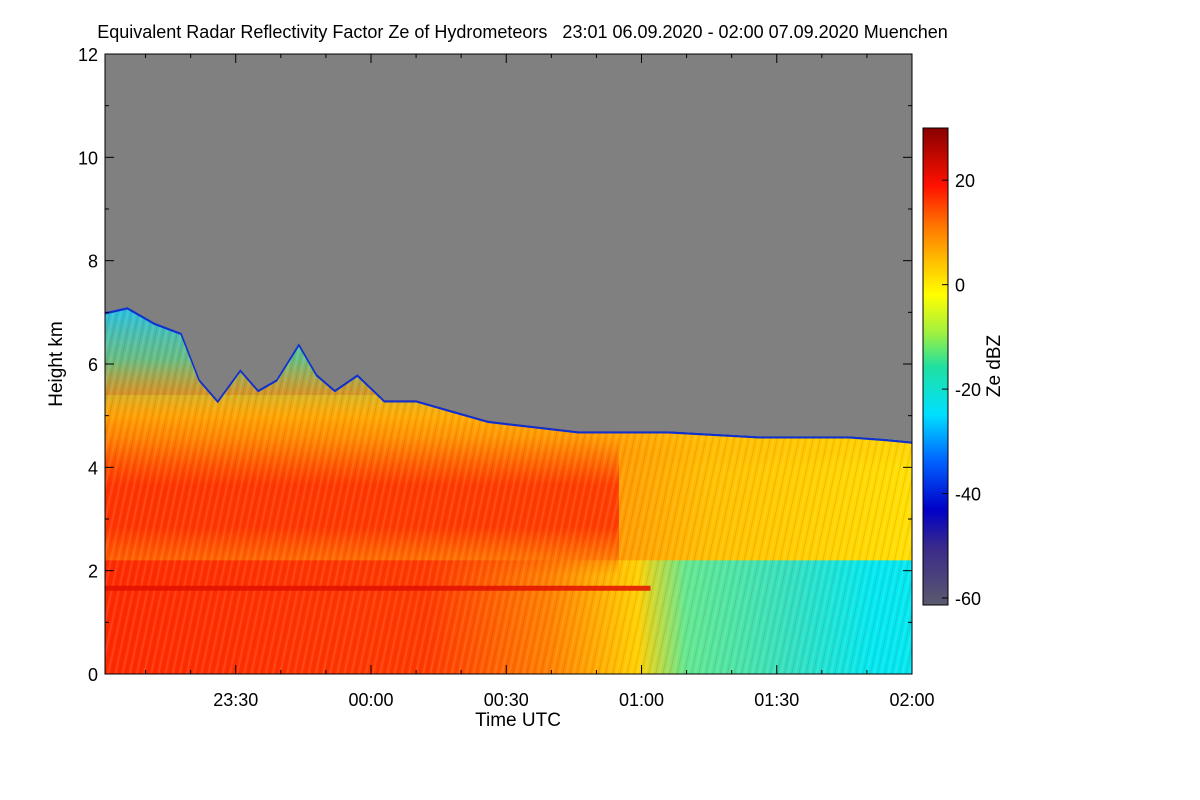 Image resolution: width=1200 pixels, height=800 pixels. I want to click on x-tick-label: 00:30, so click(506, 700).